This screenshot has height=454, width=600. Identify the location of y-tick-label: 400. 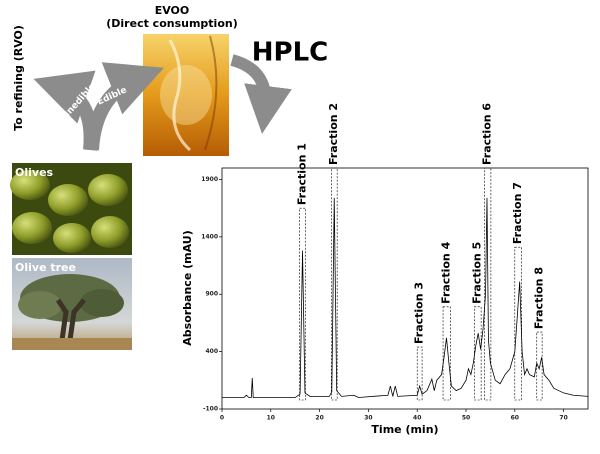
(211, 351).